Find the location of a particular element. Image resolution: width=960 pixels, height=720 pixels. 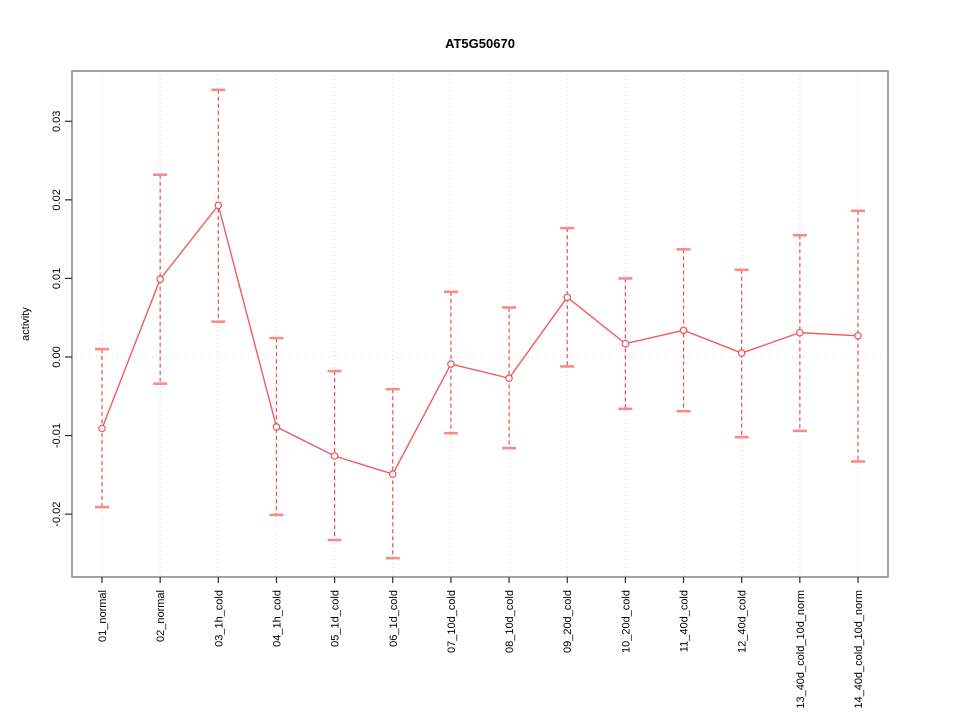

y-tick-label: -0.02 is located at coordinates (57, 514).